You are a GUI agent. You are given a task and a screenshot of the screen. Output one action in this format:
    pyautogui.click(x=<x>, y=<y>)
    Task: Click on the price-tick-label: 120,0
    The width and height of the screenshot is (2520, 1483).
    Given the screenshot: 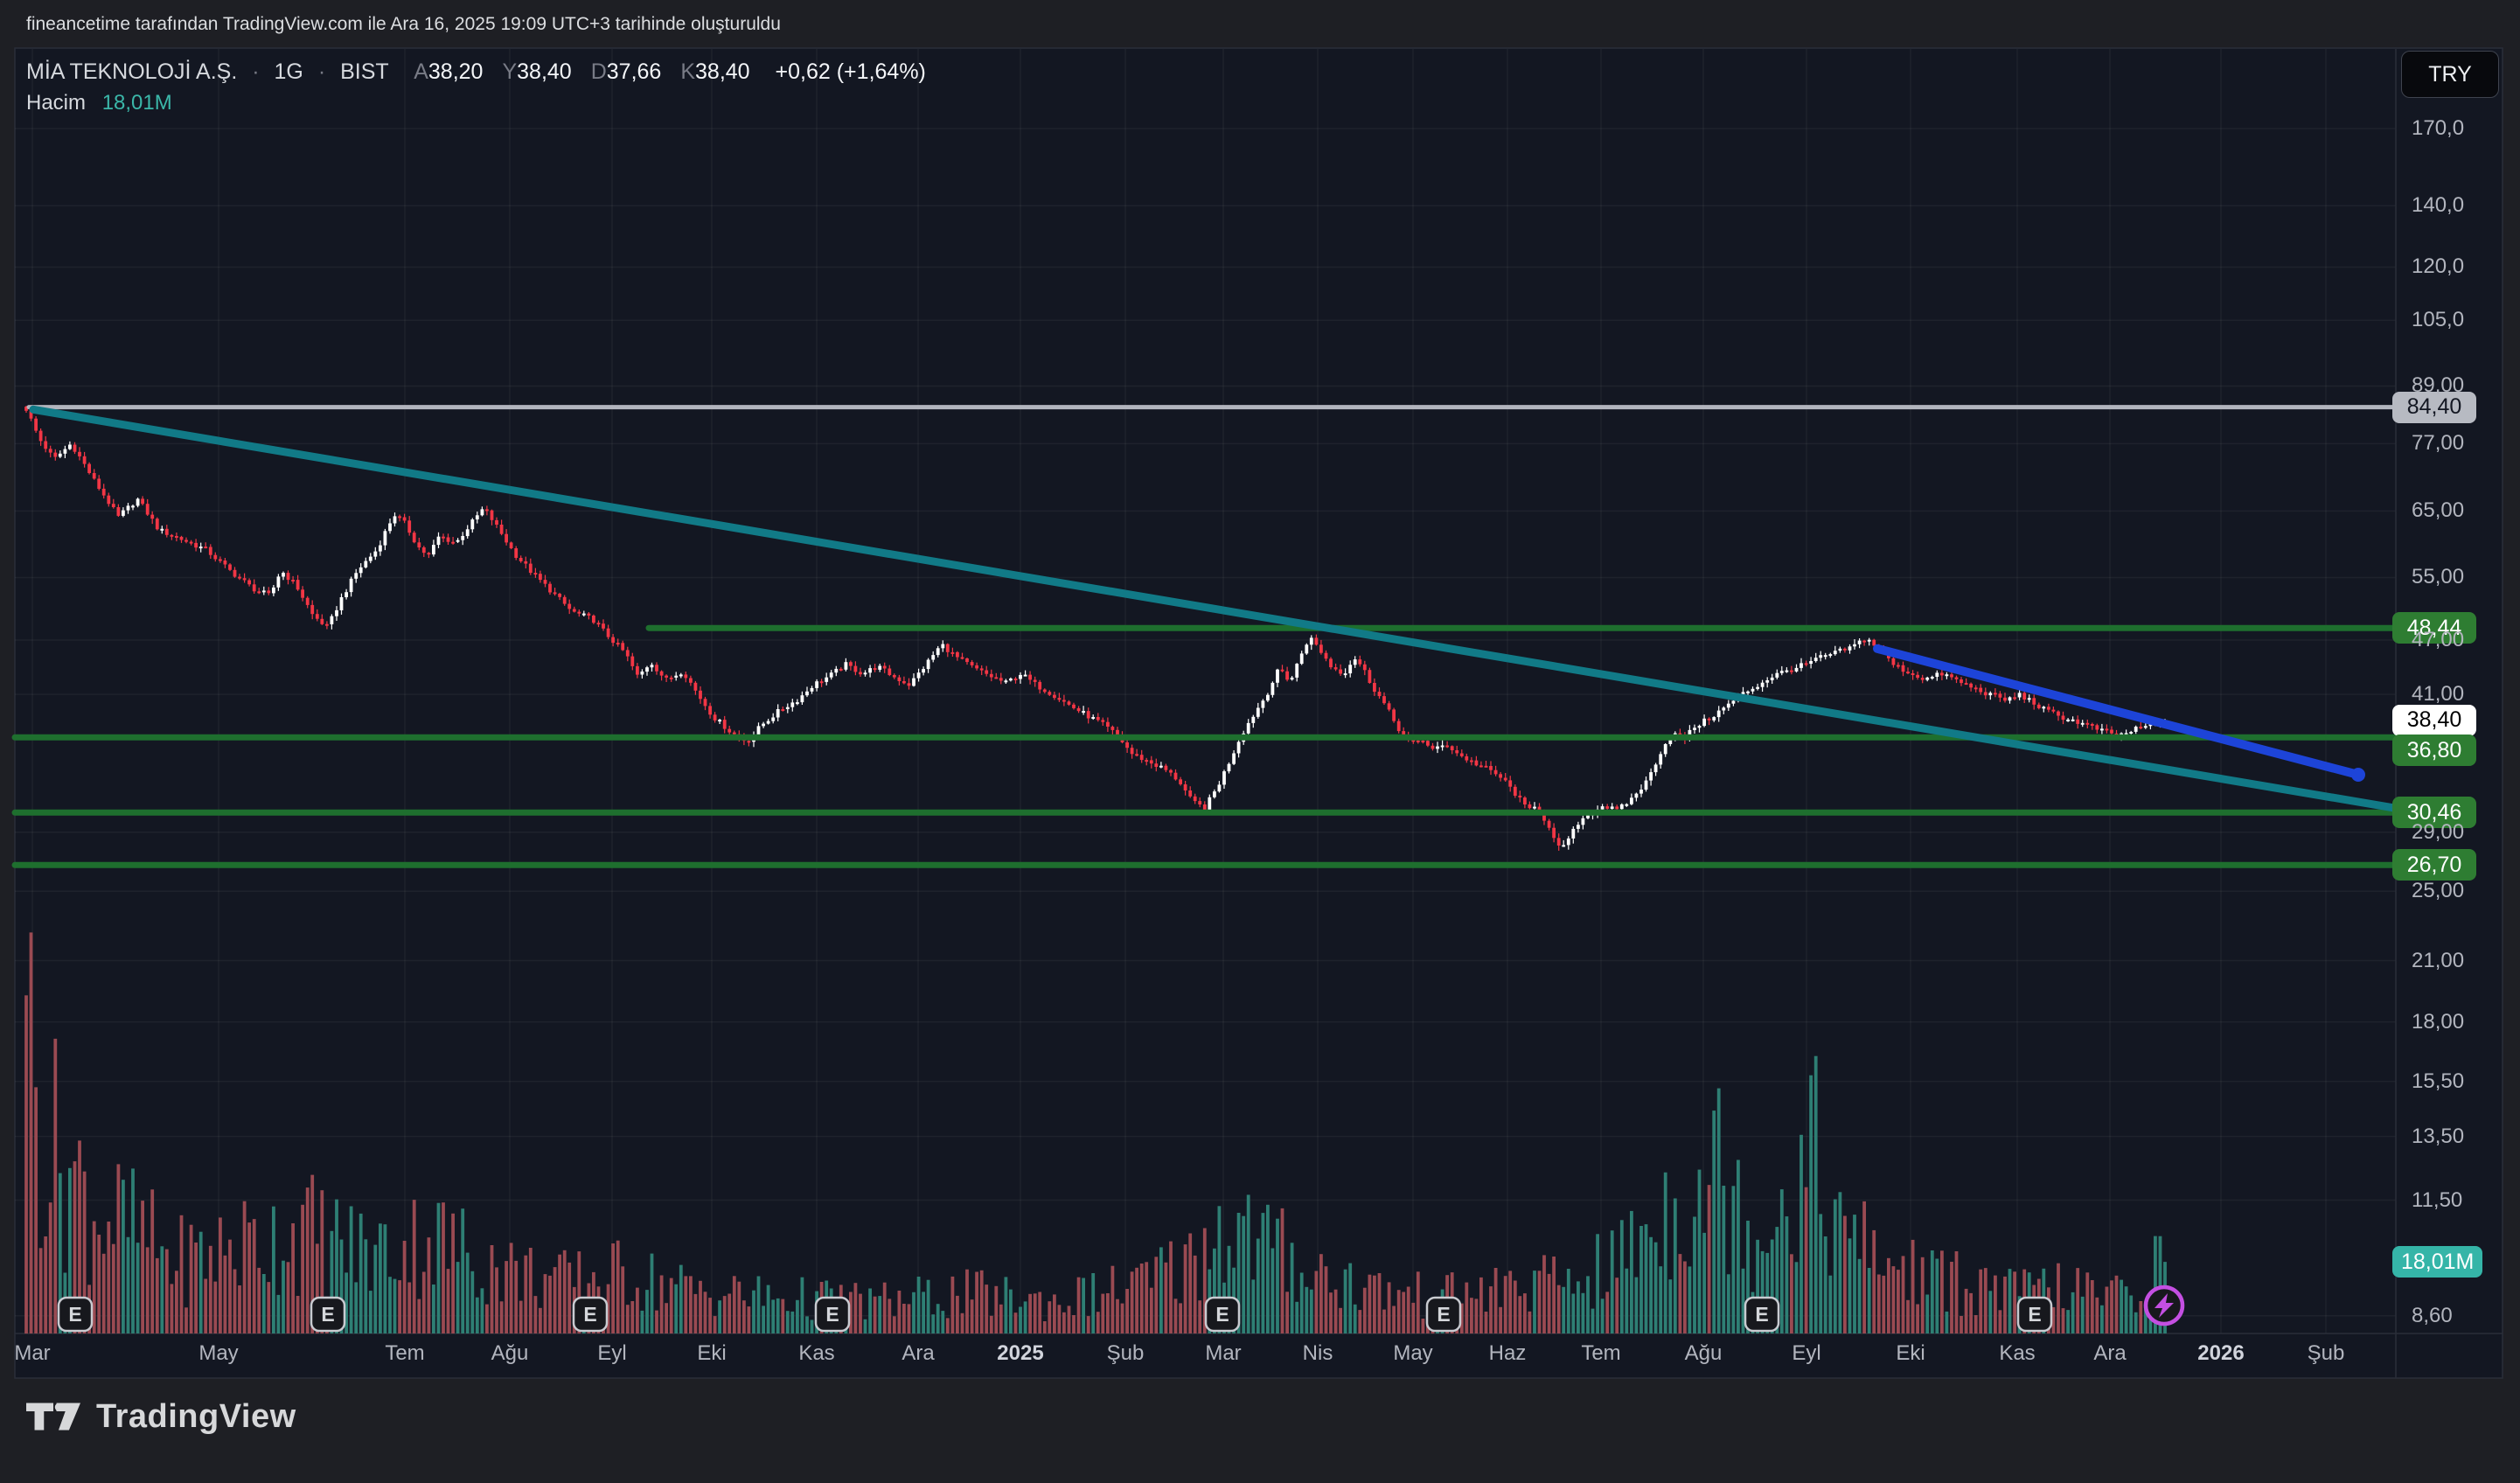 What is the action you would take?
    pyautogui.click(x=2438, y=266)
    